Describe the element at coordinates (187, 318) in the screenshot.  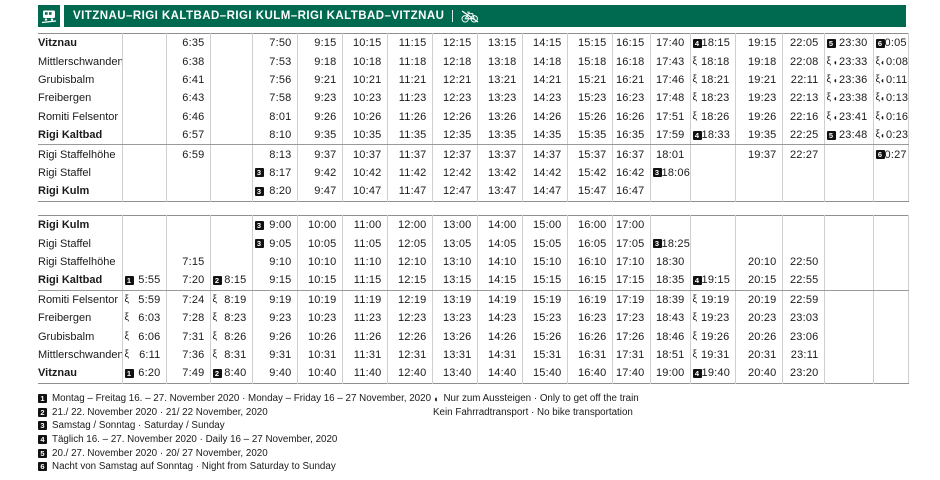
I see `timetable-cell: 7:28` at that location.